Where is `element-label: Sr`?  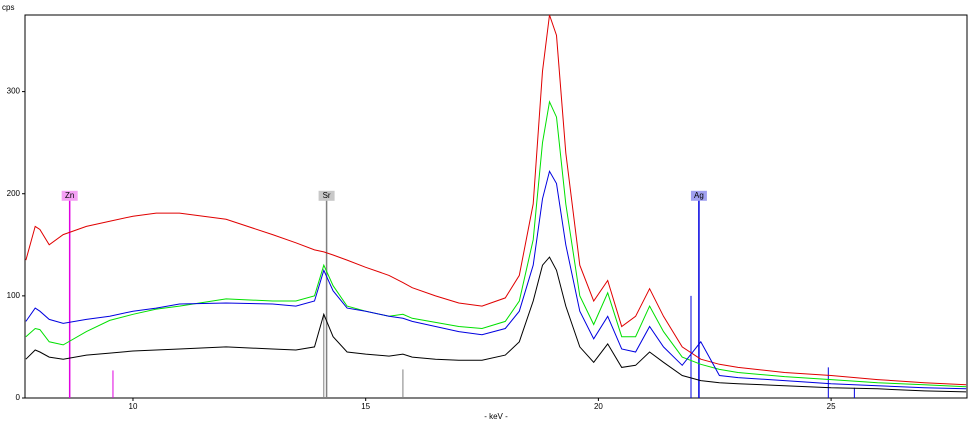 element-label: Sr is located at coordinates (327, 195).